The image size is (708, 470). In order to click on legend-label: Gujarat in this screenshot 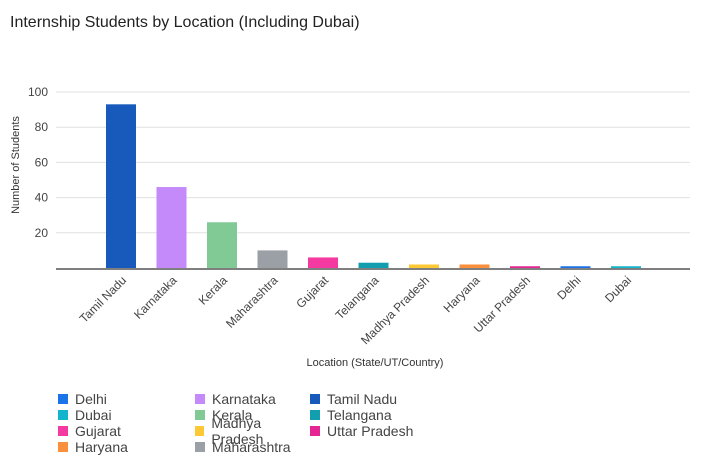, I will do `click(98, 431)`.